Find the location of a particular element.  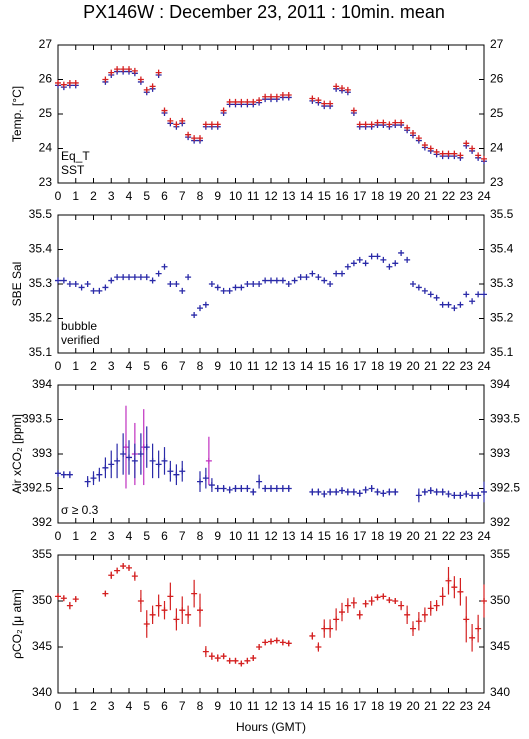

y-tick-label: 392.5 is located at coordinates (37, 488).